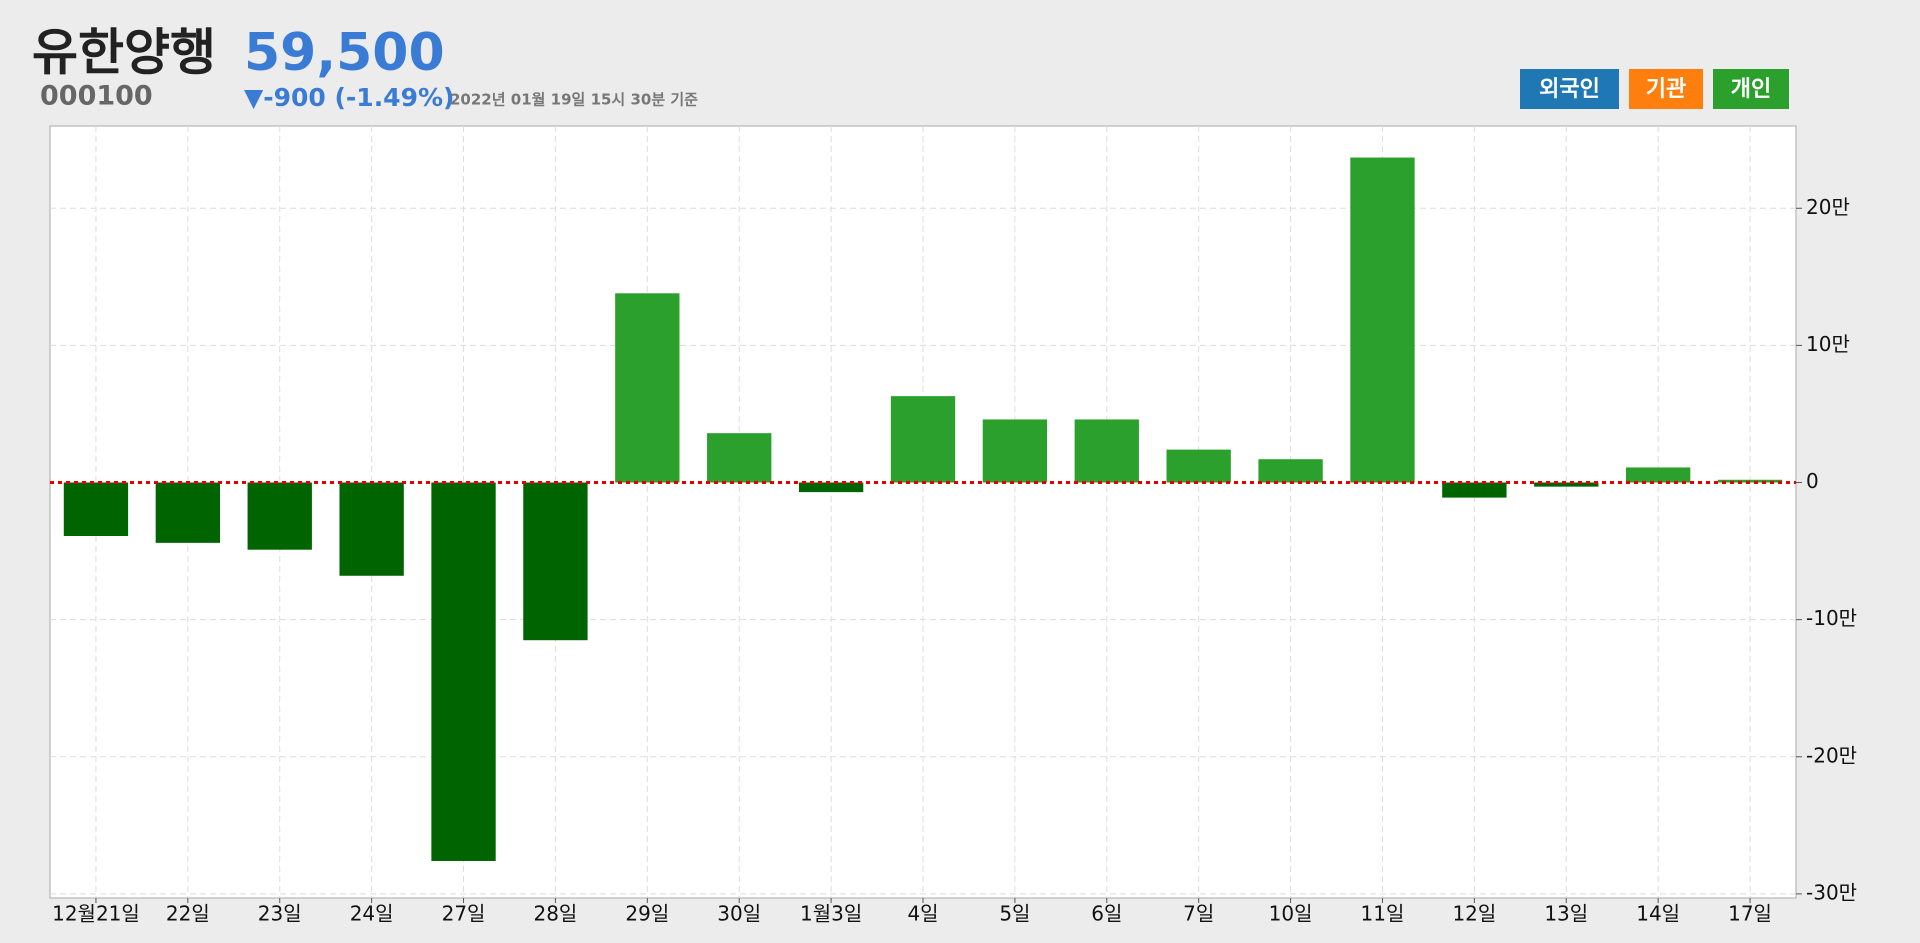  What do you see at coordinates (739, 914) in the screenshot?
I see `x-tick-label: 30일` at bounding box center [739, 914].